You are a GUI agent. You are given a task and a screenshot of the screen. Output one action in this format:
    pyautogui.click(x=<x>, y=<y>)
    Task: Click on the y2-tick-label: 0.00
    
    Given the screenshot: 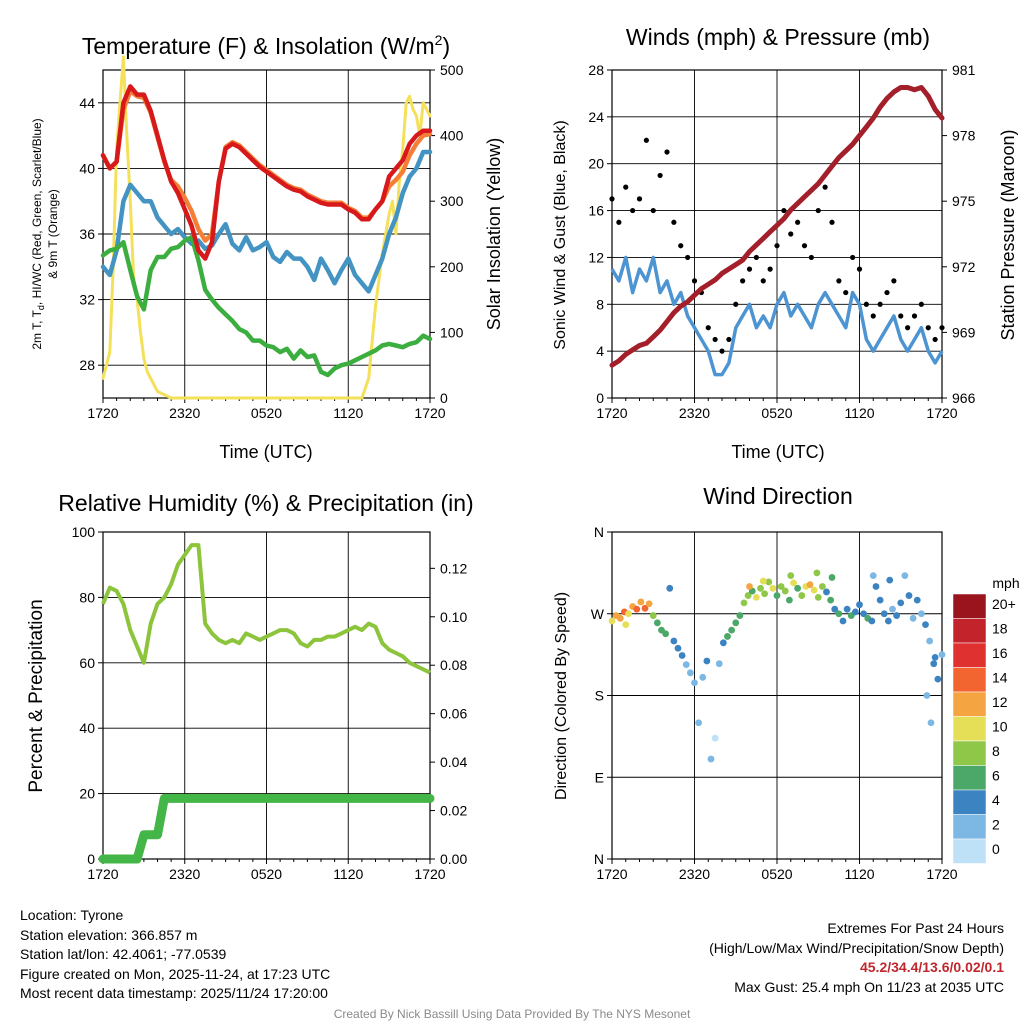 What is the action you would take?
    pyautogui.click(x=453, y=859)
    